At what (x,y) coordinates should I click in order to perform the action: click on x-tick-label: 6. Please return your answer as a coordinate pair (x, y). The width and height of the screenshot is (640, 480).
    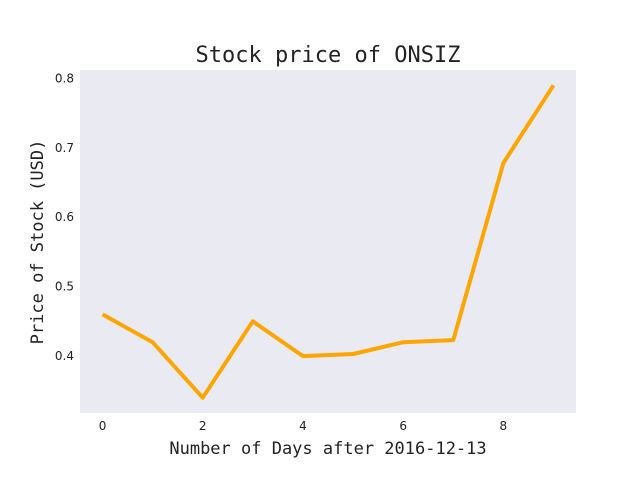
    Looking at the image, I should click on (403, 426).